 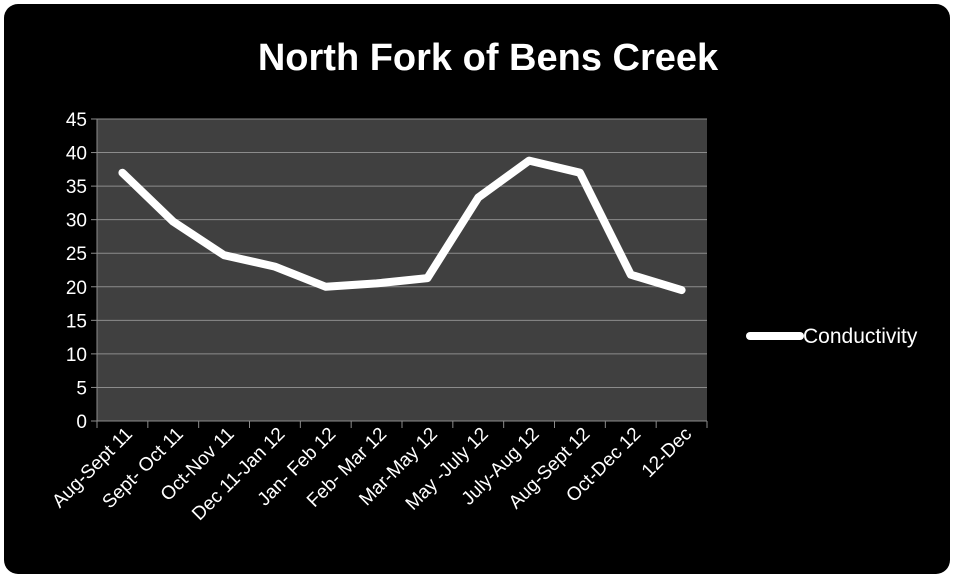 What do you see at coordinates (81, 422) in the screenshot?
I see `y-tick-label: 0` at bounding box center [81, 422].